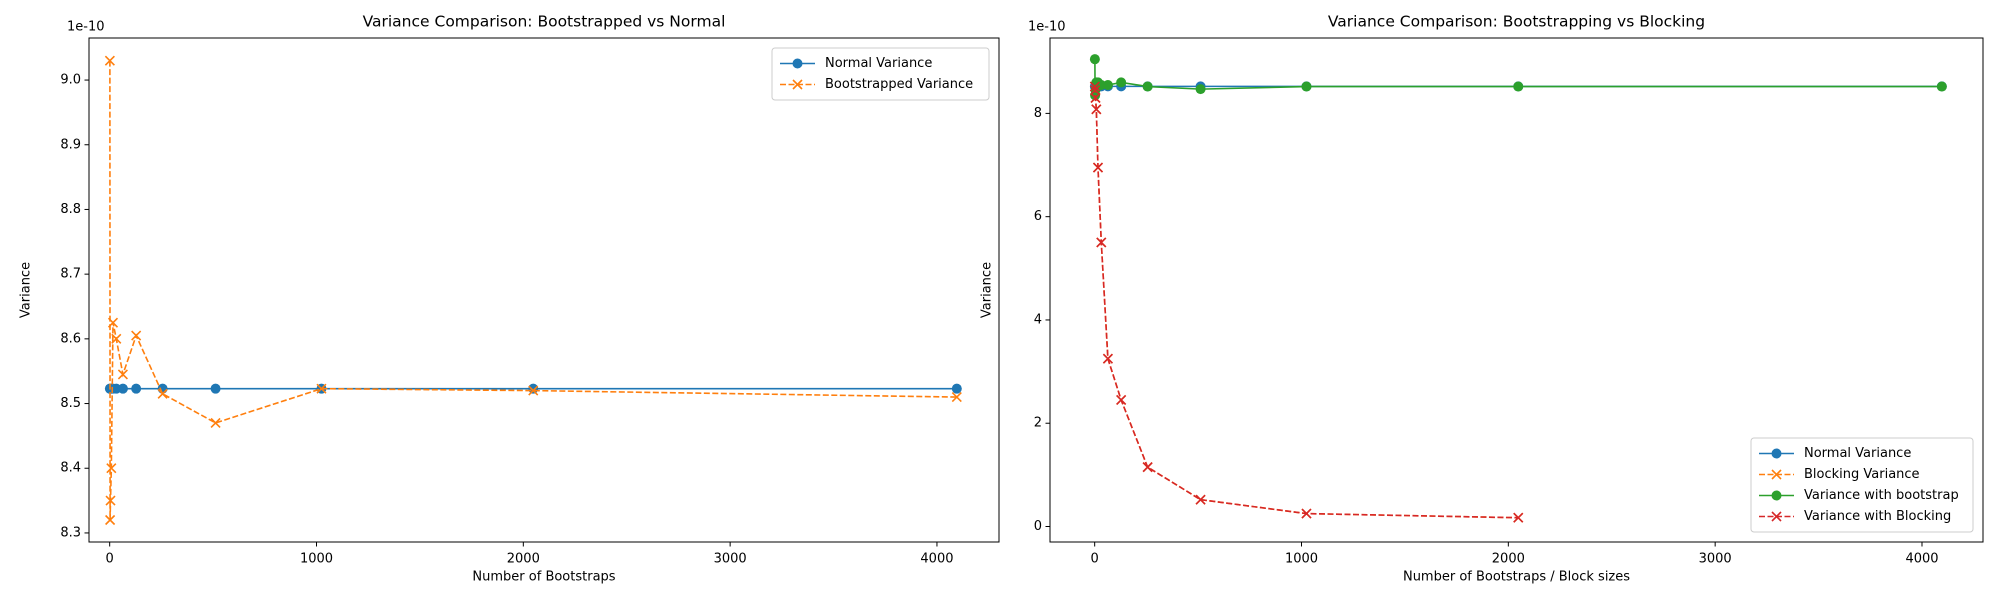  What do you see at coordinates (899, 84) in the screenshot?
I see `legend-label: Bootstrapped Variance` at bounding box center [899, 84].